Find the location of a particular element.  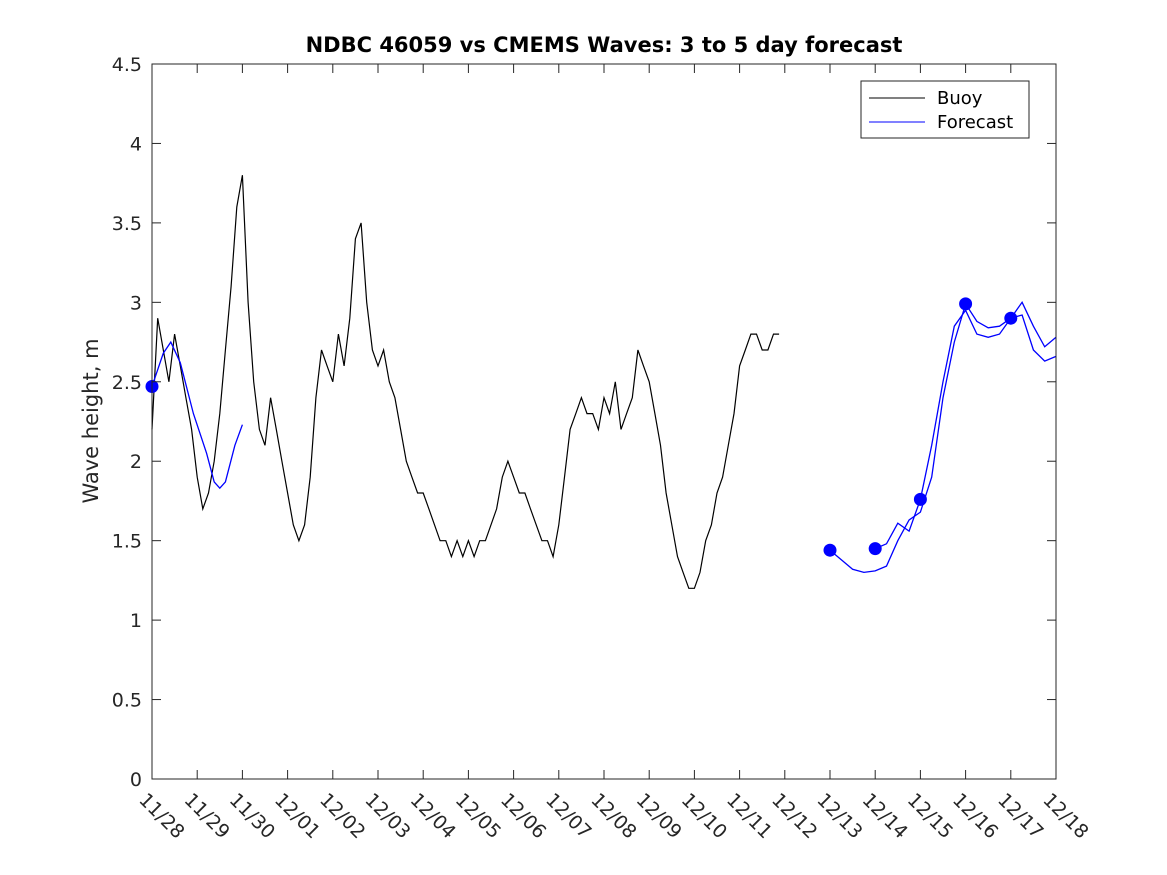

y-tick-label-3: 1.5 is located at coordinates (127, 542).